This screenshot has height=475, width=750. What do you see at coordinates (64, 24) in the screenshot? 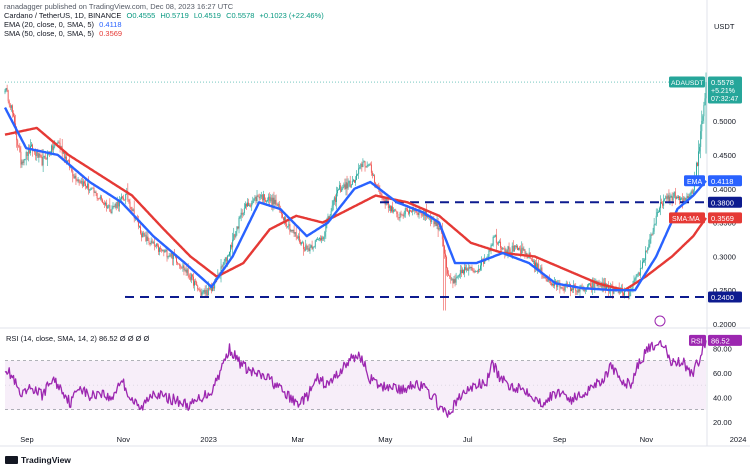
I see `ema-legend: EMA (20, close, 0, SMA, 5) 0.4118` at bounding box center [64, 24].